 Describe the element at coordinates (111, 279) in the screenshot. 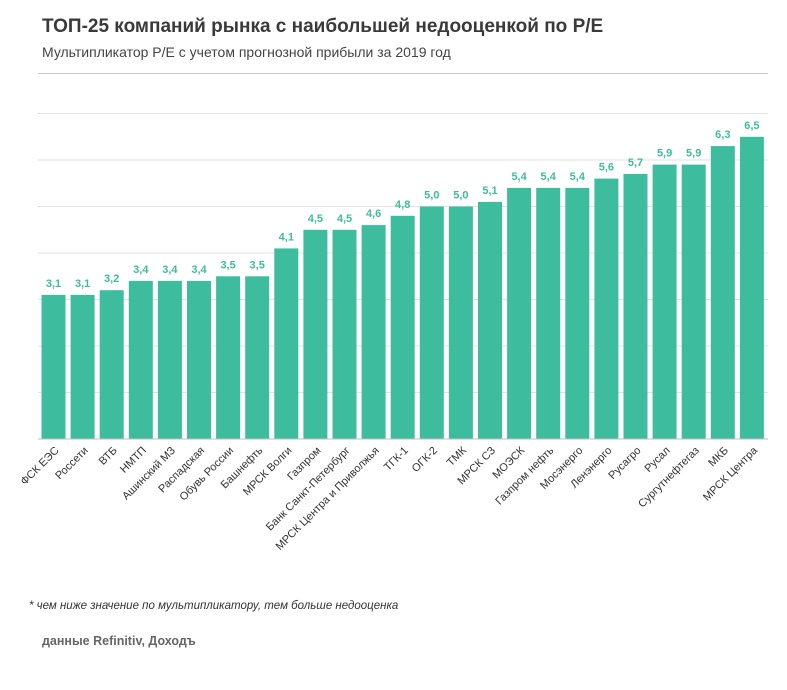

I see `value-label: 3,2` at that location.